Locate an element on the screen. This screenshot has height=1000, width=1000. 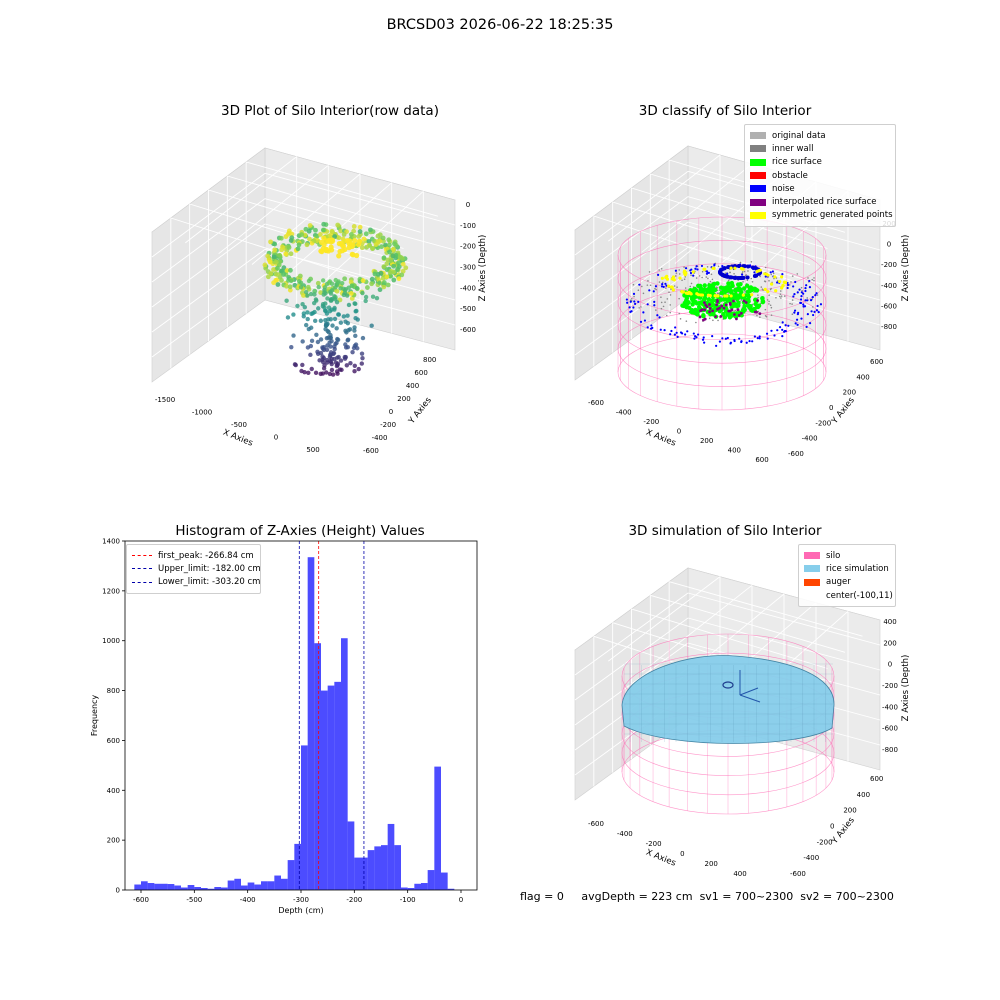
y-tick-label: 400 is located at coordinates (412, 386).